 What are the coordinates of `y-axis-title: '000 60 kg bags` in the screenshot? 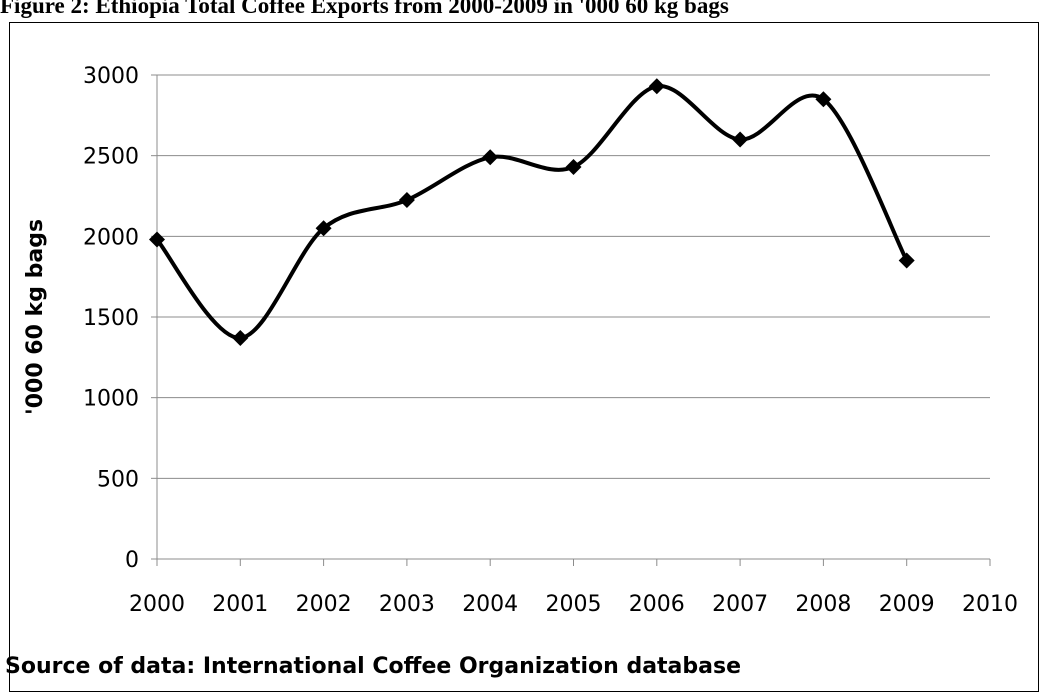 It's located at (35, 317).